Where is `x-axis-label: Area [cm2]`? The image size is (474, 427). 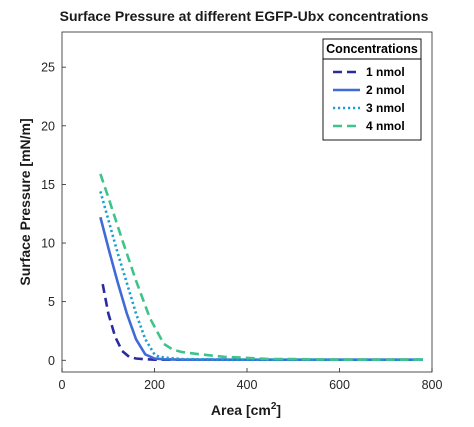
x-axis-label: Area [cm2] is located at coordinates (246, 409).